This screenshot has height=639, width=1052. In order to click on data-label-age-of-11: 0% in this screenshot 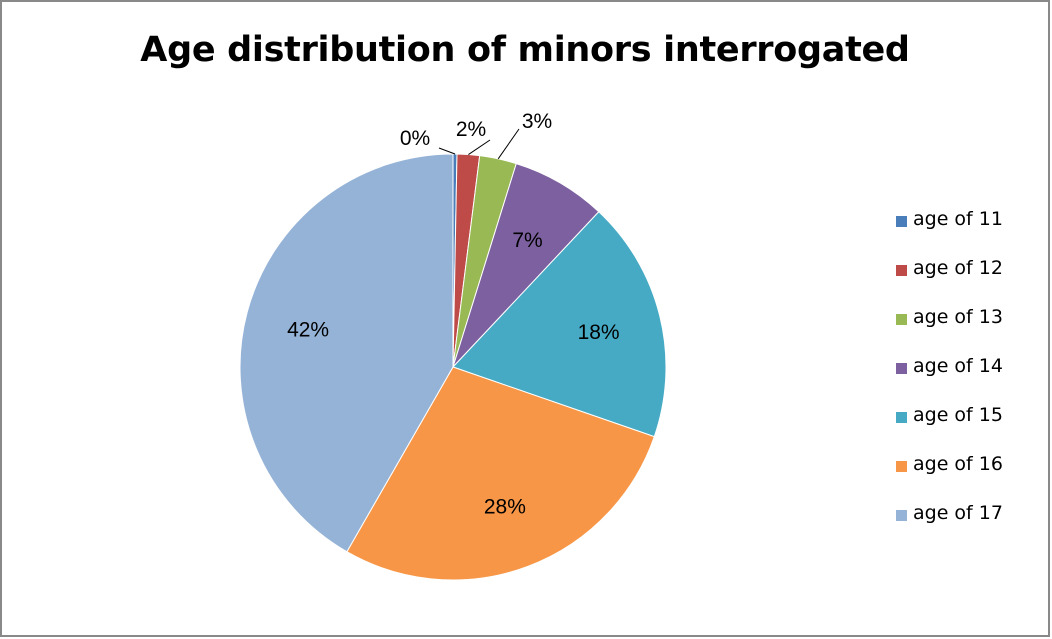, I will do `click(415, 138)`.